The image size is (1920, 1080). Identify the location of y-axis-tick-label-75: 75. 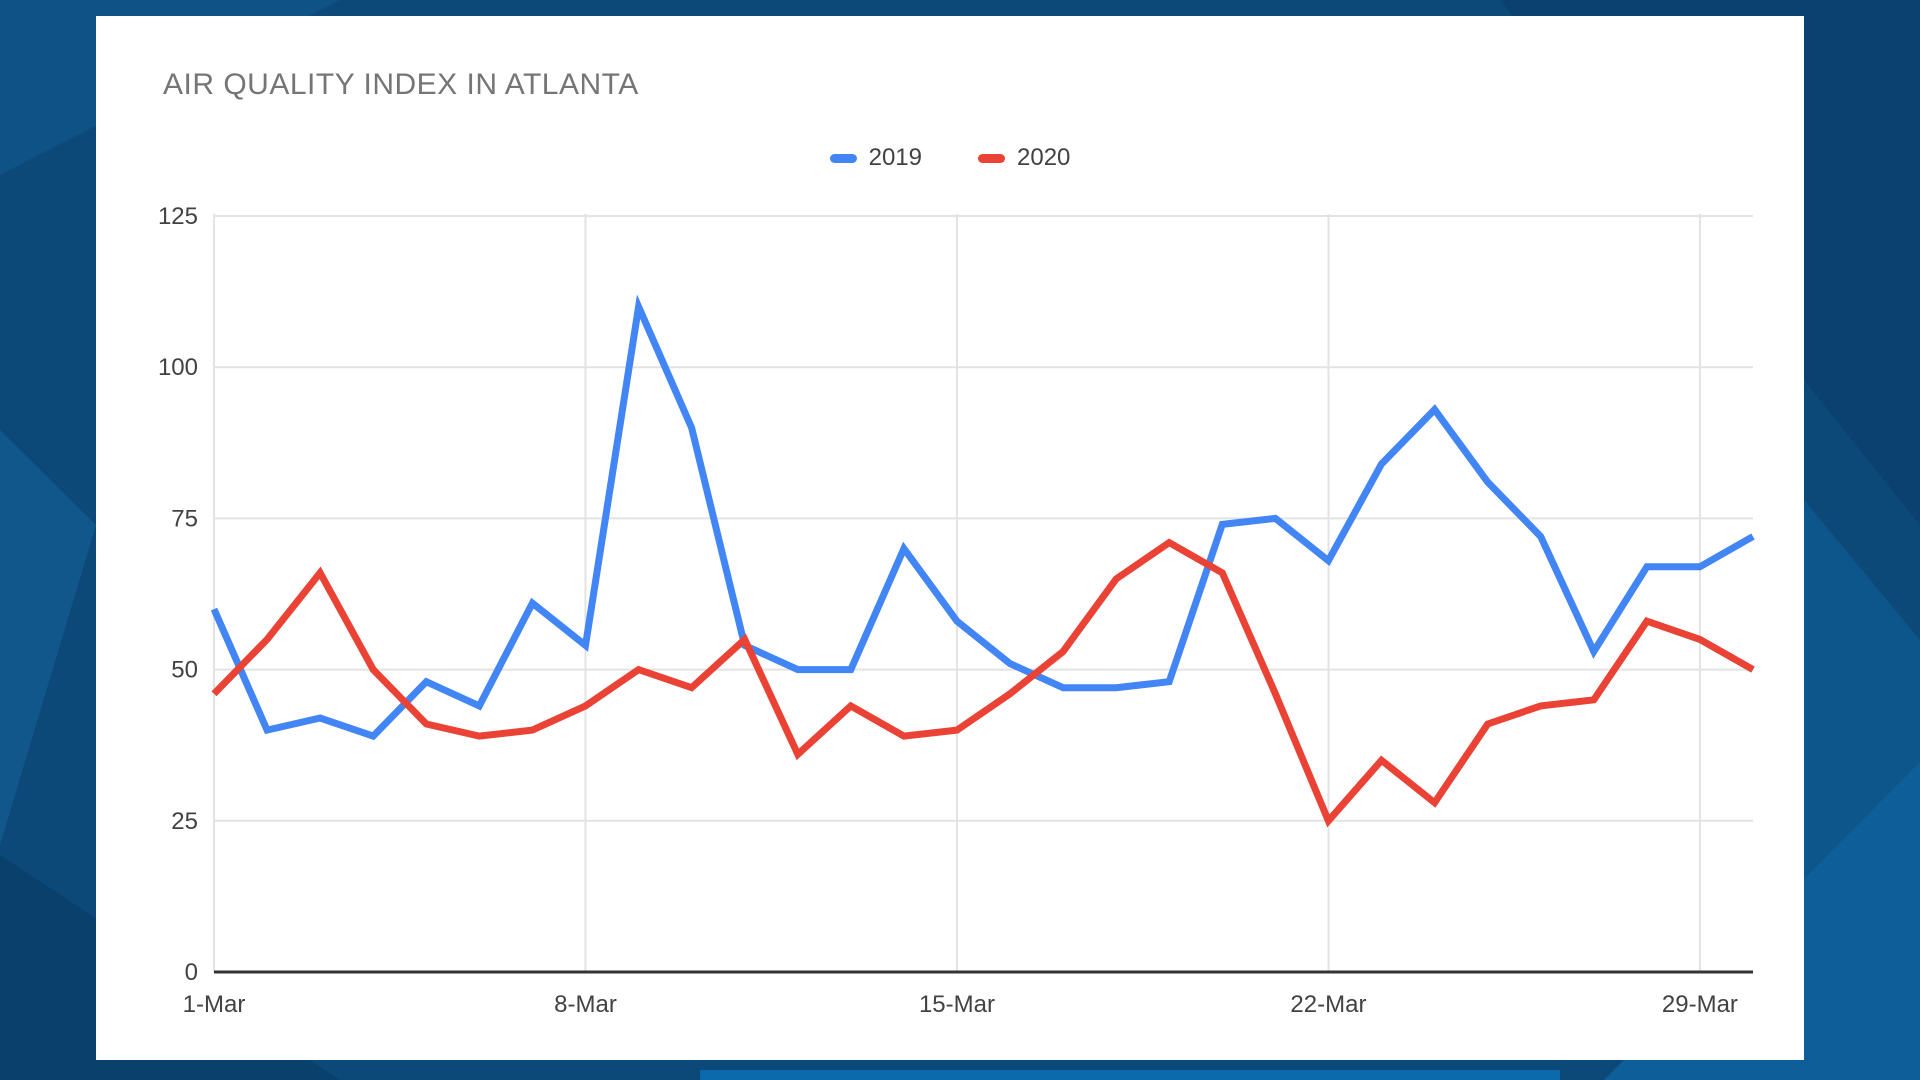
(184, 518).